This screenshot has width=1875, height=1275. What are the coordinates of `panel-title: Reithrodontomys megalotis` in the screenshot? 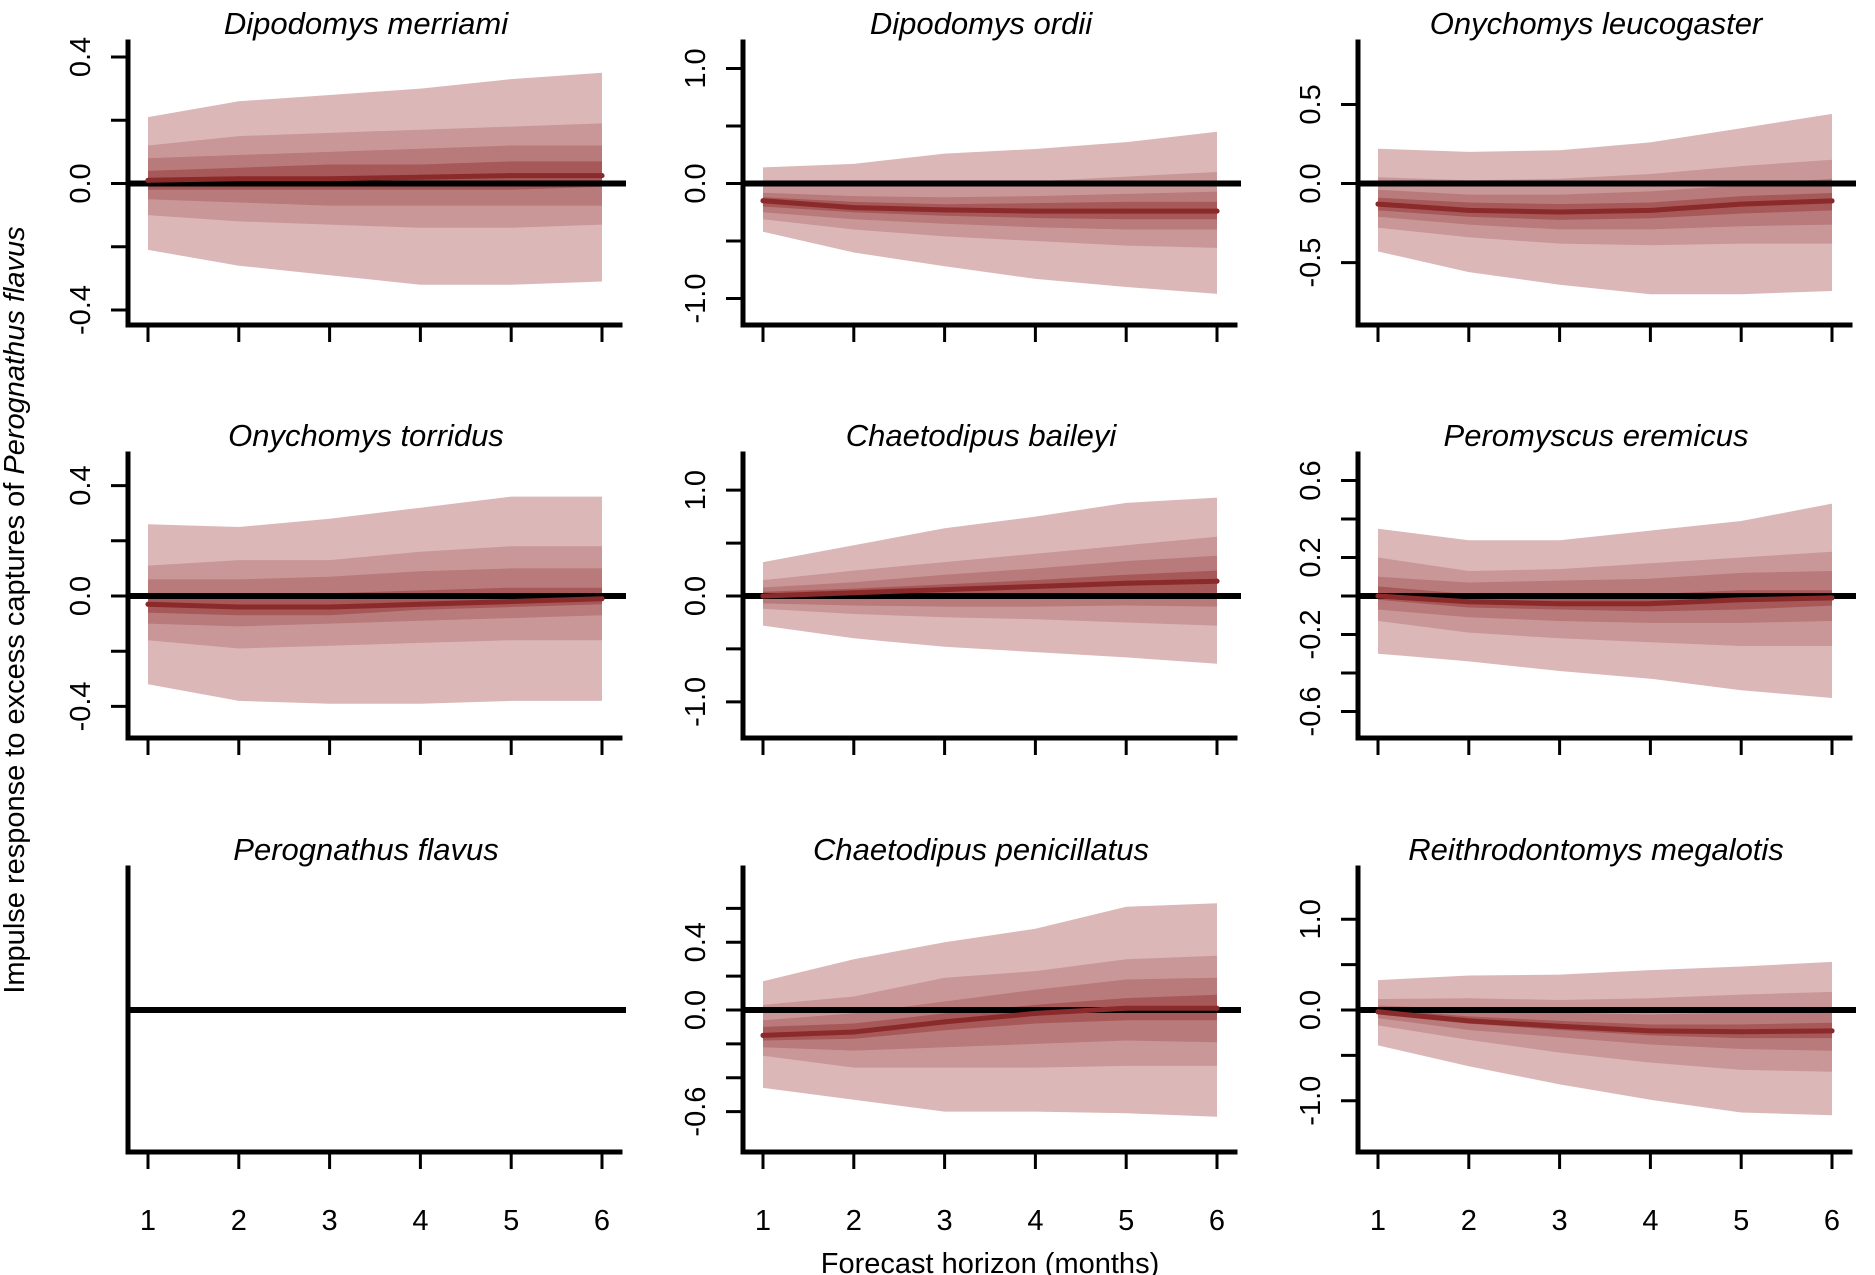 It's located at (1596, 849).